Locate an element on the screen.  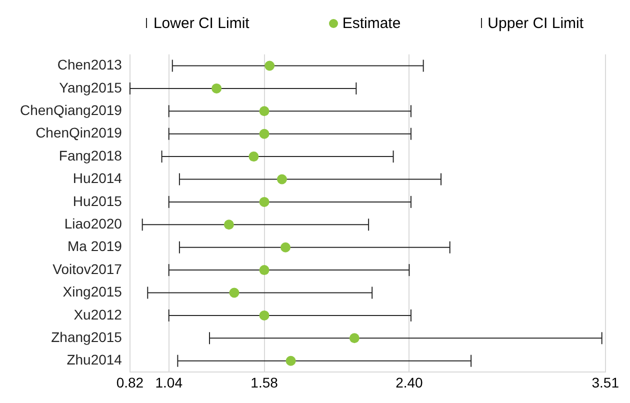
y-tick-label: Hu2014 is located at coordinates (97, 178).